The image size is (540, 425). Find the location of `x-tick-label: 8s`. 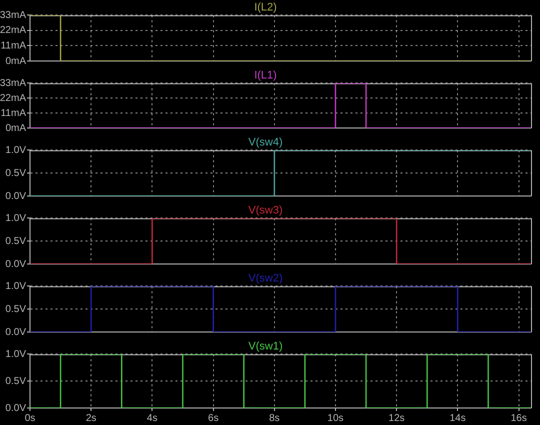

x-tick-label: 8s is located at coordinates (274, 418).